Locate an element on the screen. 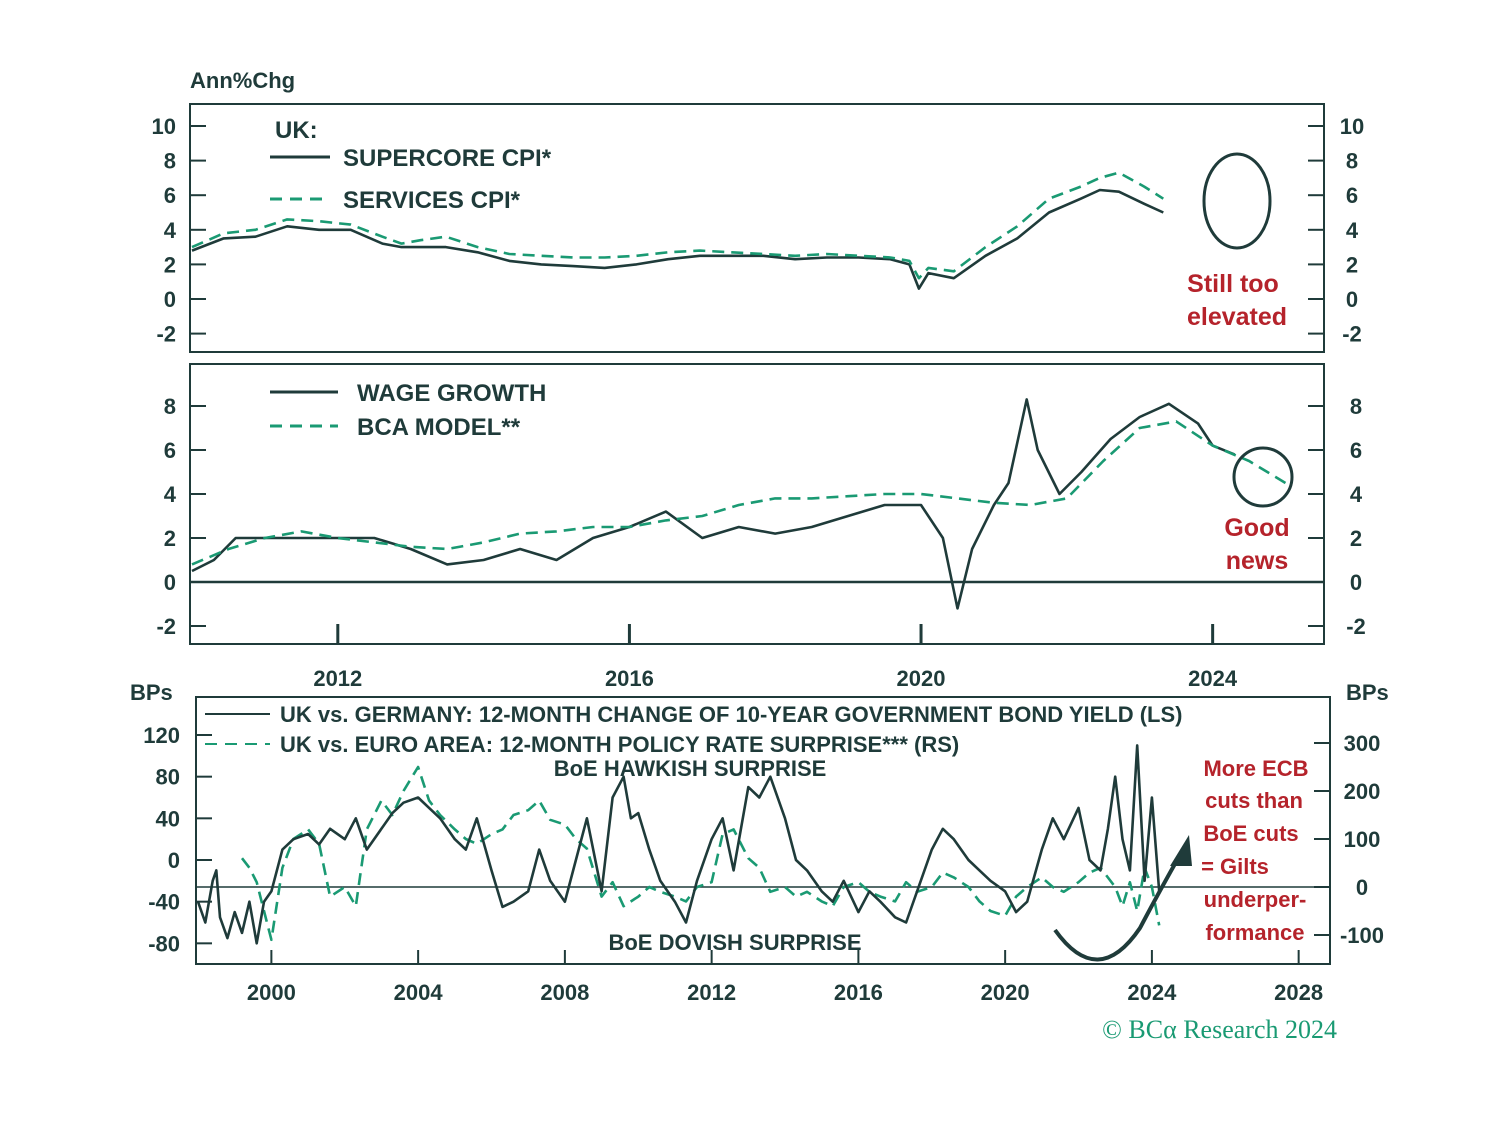 The image size is (1510, 1144). panel2-ytick-label-right: 8 is located at coordinates (1356, 406).